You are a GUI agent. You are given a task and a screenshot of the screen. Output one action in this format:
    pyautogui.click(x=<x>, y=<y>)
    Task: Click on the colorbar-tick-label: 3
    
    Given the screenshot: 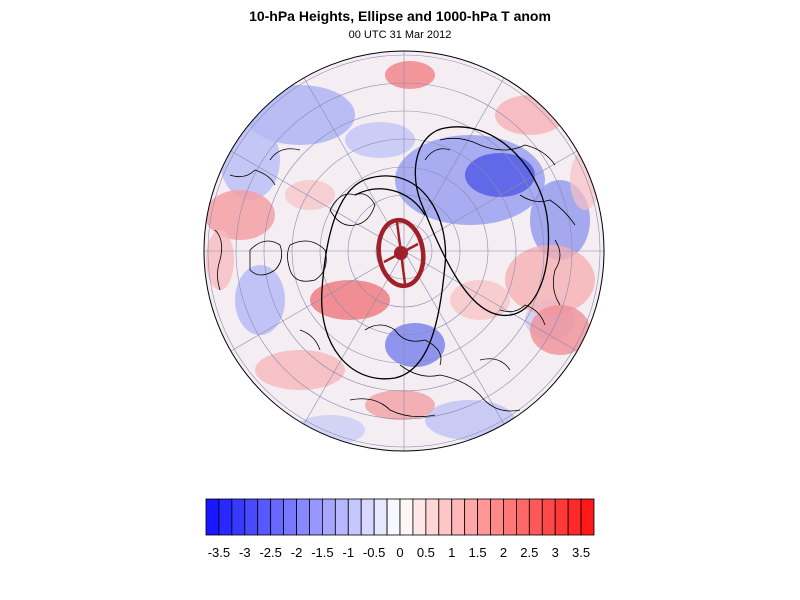 What is the action you would take?
    pyautogui.click(x=555, y=552)
    